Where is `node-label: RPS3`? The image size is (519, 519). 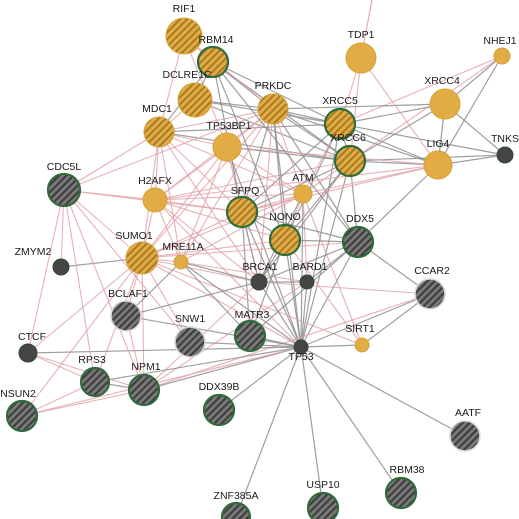 node-label: RPS3 is located at coordinates (92, 360).